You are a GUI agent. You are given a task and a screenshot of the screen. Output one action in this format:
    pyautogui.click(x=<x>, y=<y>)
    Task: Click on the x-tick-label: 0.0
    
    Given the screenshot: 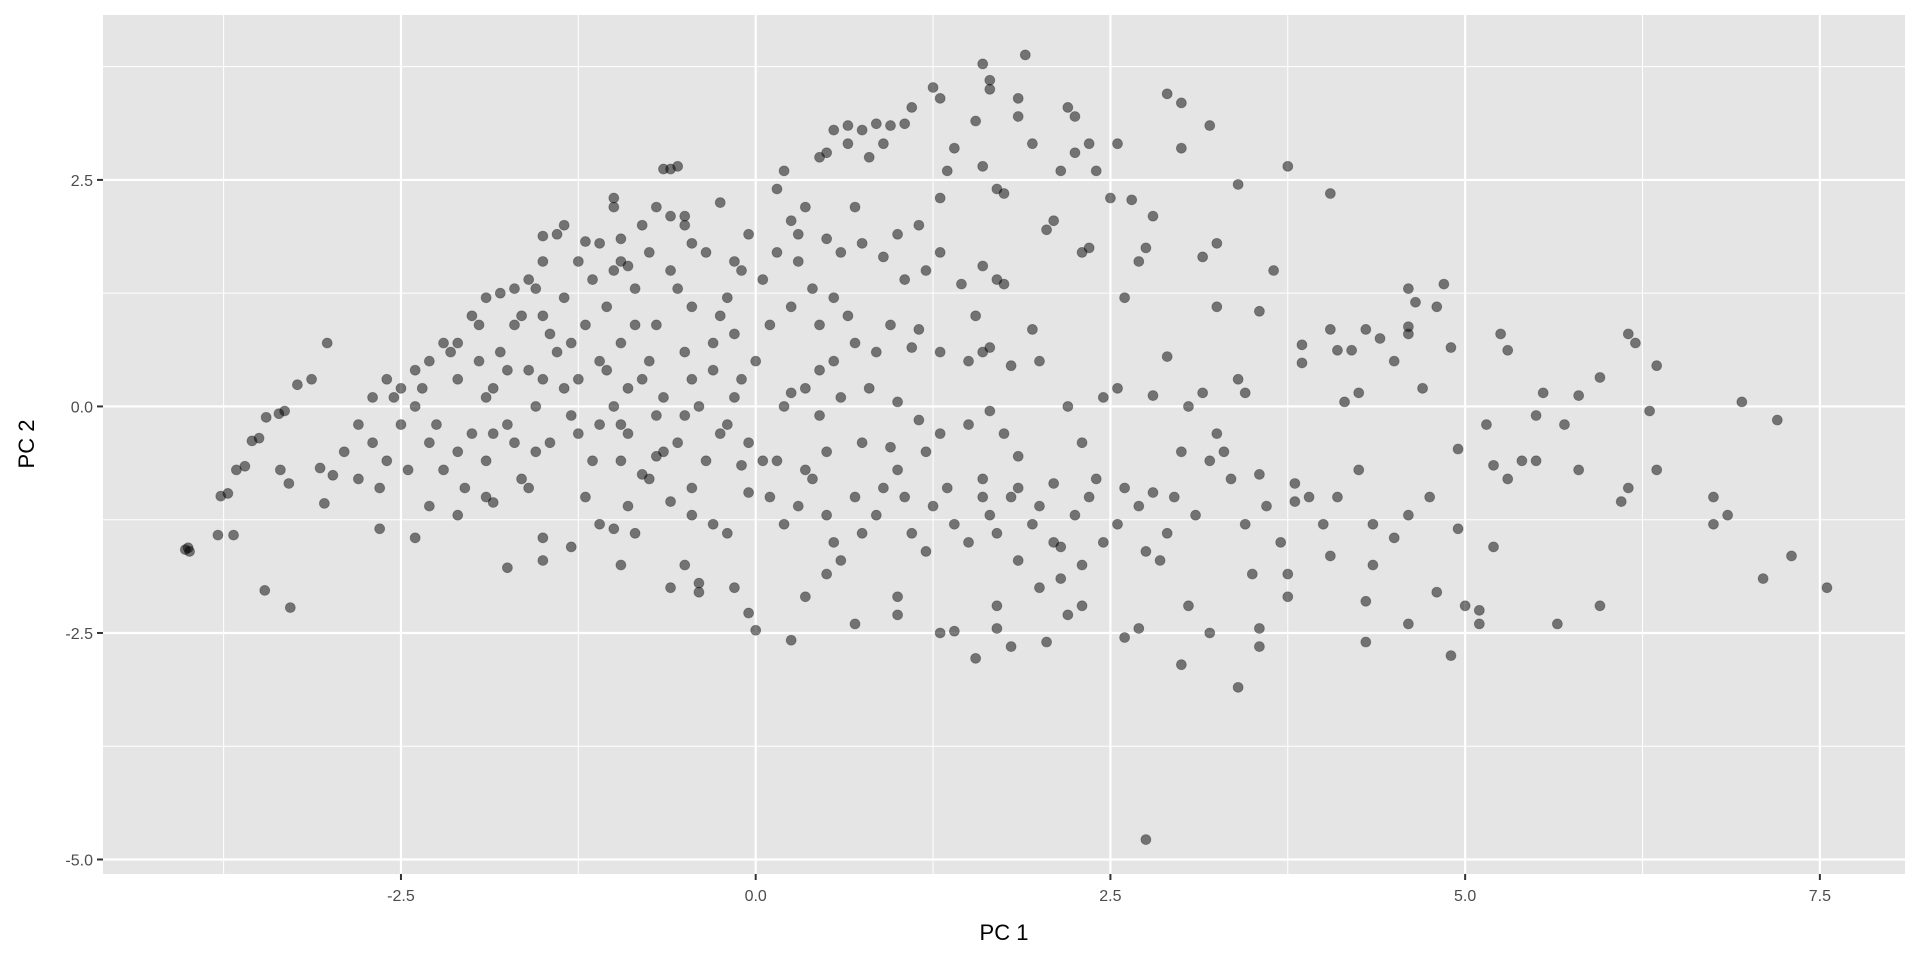 What is the action you would take?
    pyautogui.click(x=756, y=896)
    